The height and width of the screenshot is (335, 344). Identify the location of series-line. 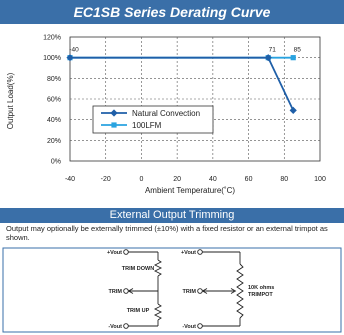
(182, 83).